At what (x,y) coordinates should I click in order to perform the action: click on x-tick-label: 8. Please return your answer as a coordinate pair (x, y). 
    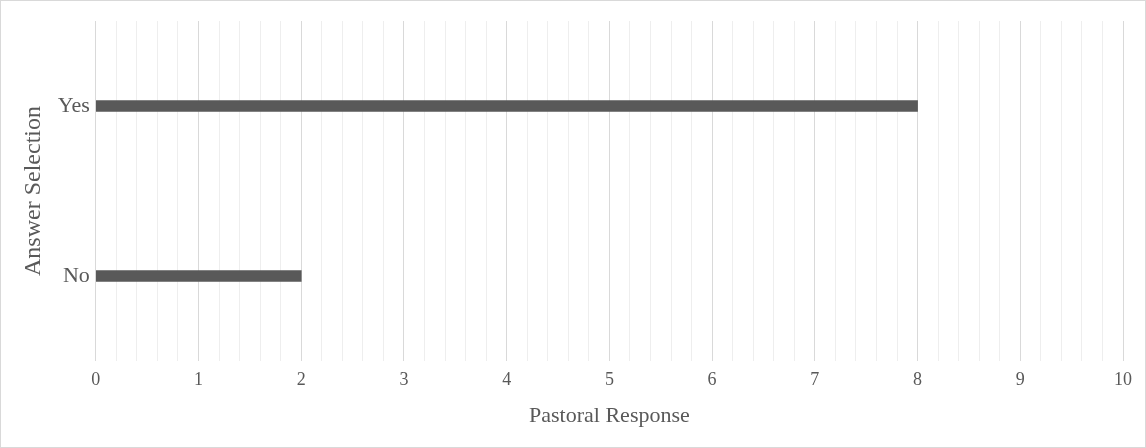
    Looking at the image, I should click on (918, 378).